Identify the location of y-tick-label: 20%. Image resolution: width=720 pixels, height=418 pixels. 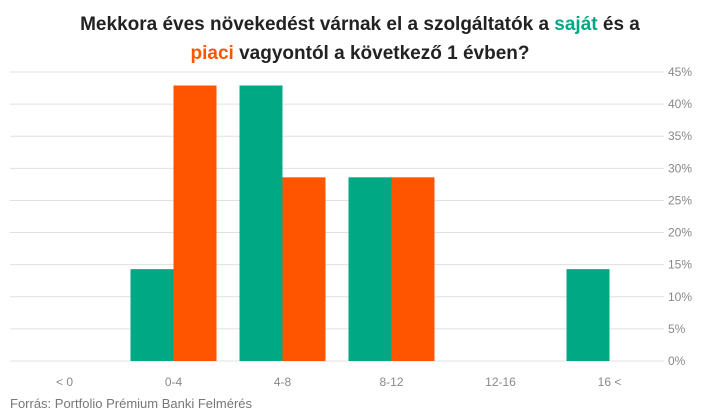
(680, 233).